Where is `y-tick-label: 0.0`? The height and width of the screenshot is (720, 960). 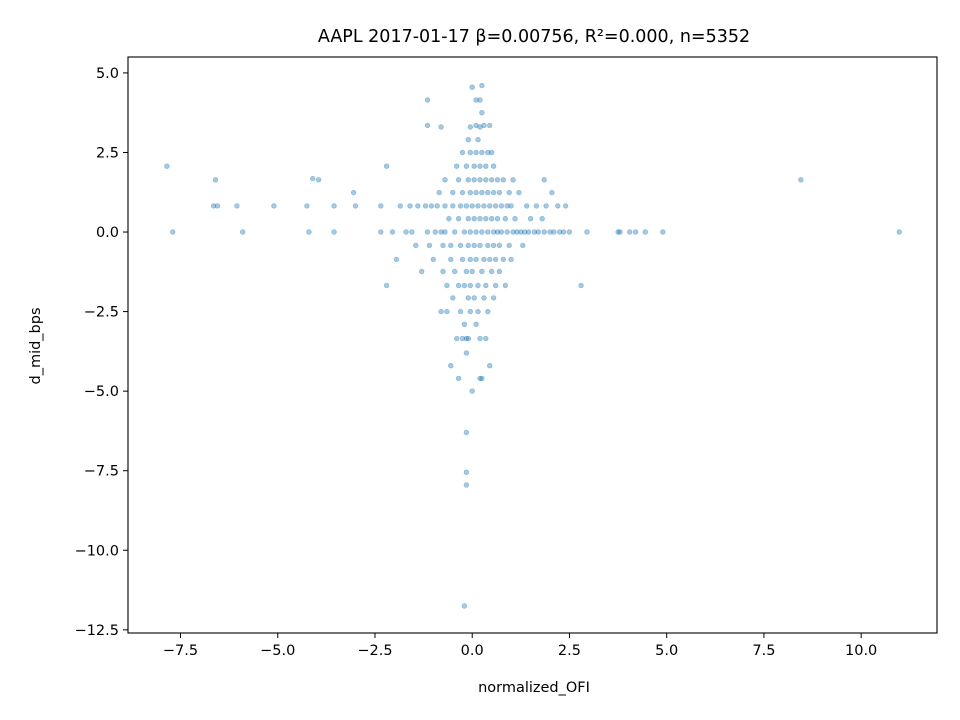 y-tick-label: 0.0 is located at coordinates (107, 233).